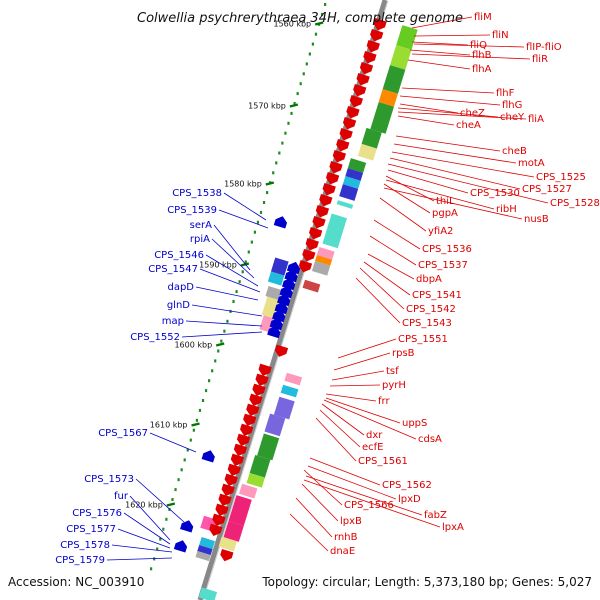  Describe the element at coordinates (435, 515) in the screenshot. I see `gene-label-right: fabZ` at that location.